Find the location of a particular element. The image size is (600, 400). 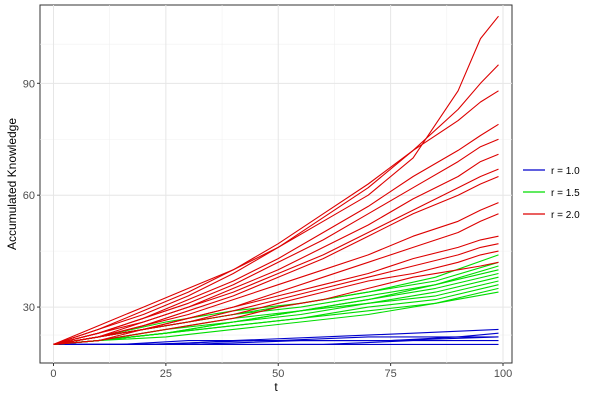

legend-label: r = 1.0 is located at coordinates (565, 171).